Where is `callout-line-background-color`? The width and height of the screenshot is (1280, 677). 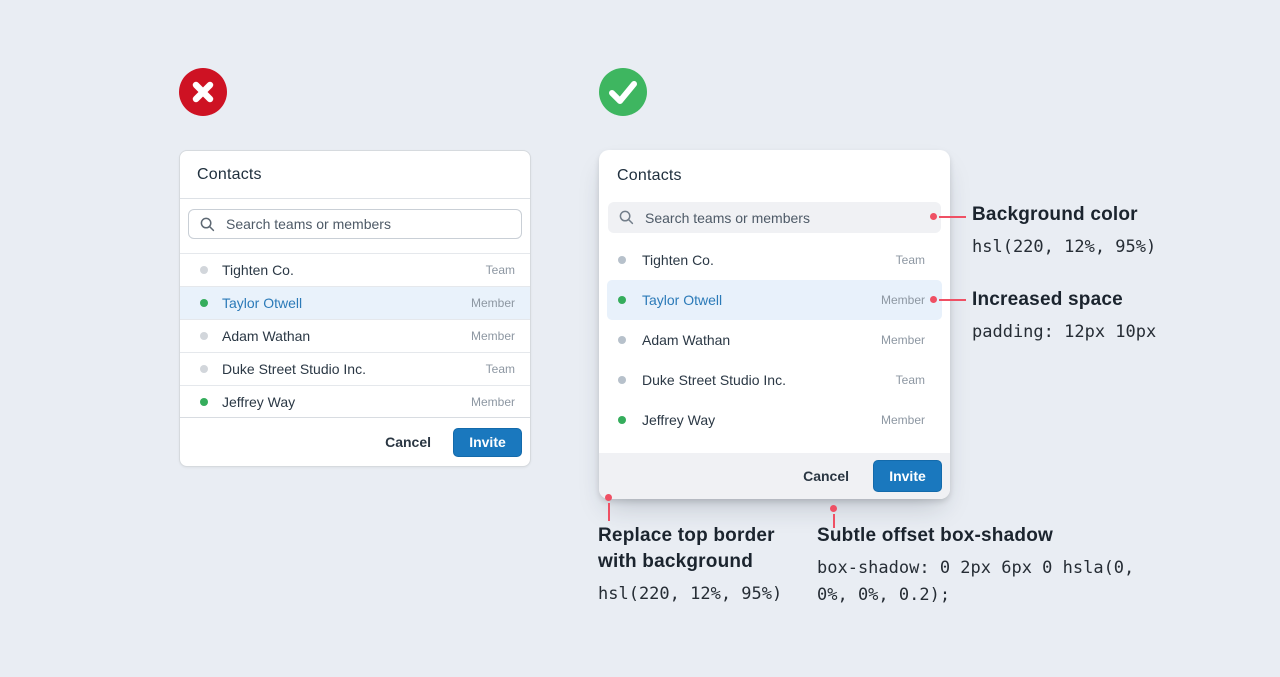 callout-line-background-color is located at coordinates (952, 217).